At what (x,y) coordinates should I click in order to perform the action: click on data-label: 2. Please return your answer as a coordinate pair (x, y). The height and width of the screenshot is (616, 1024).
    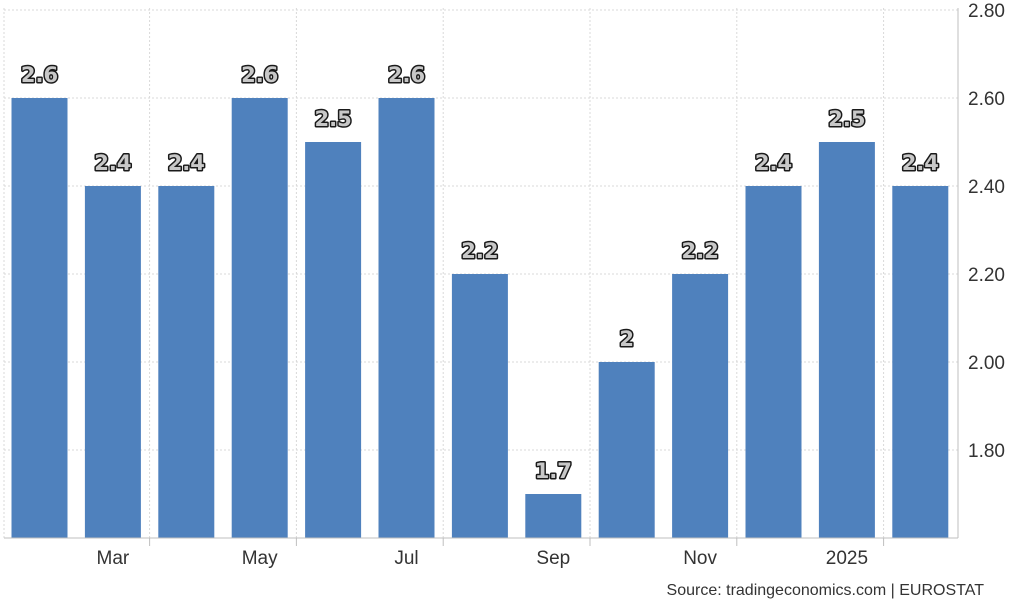
    Looking at the image, I should click on (626, 339).